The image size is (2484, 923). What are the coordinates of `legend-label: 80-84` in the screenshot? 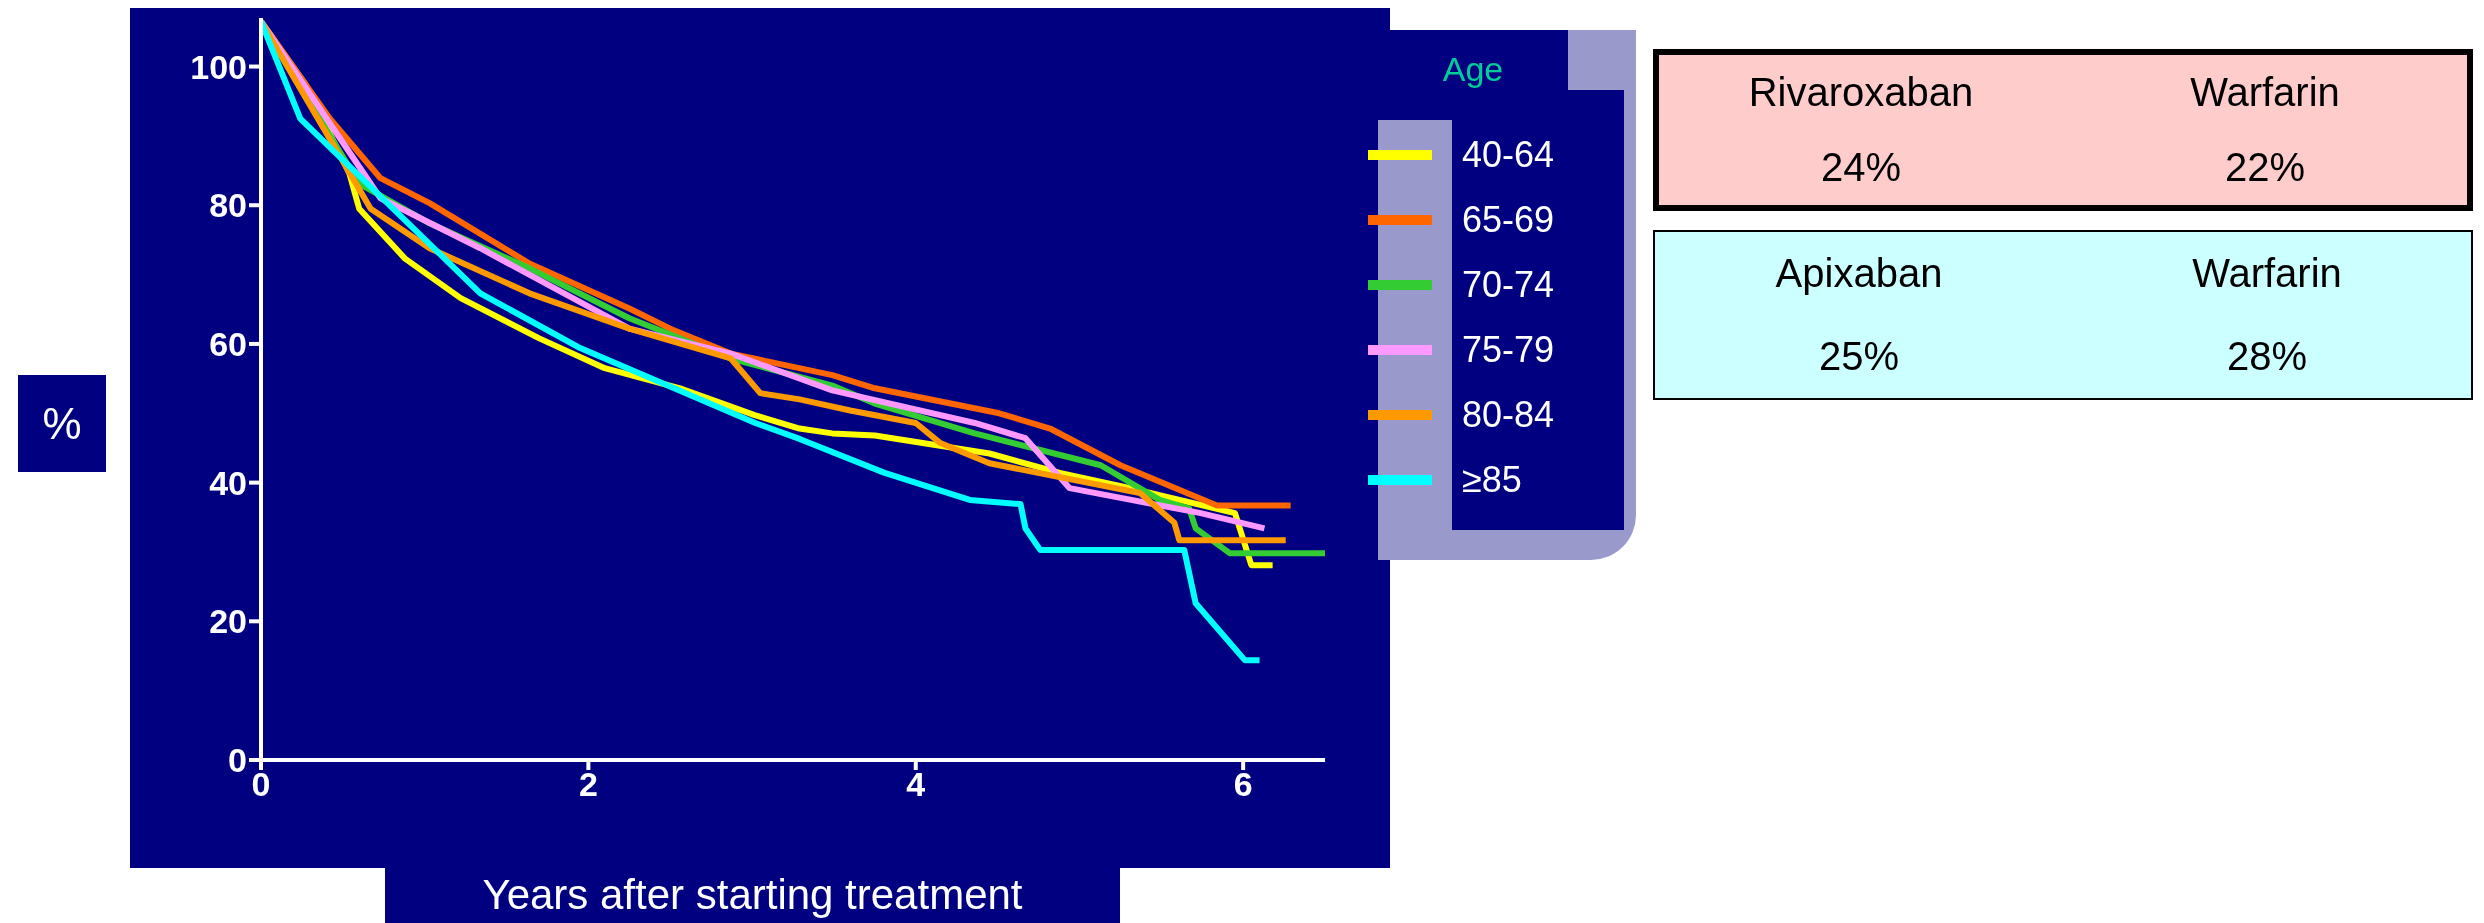 It's located at (1508, 415).